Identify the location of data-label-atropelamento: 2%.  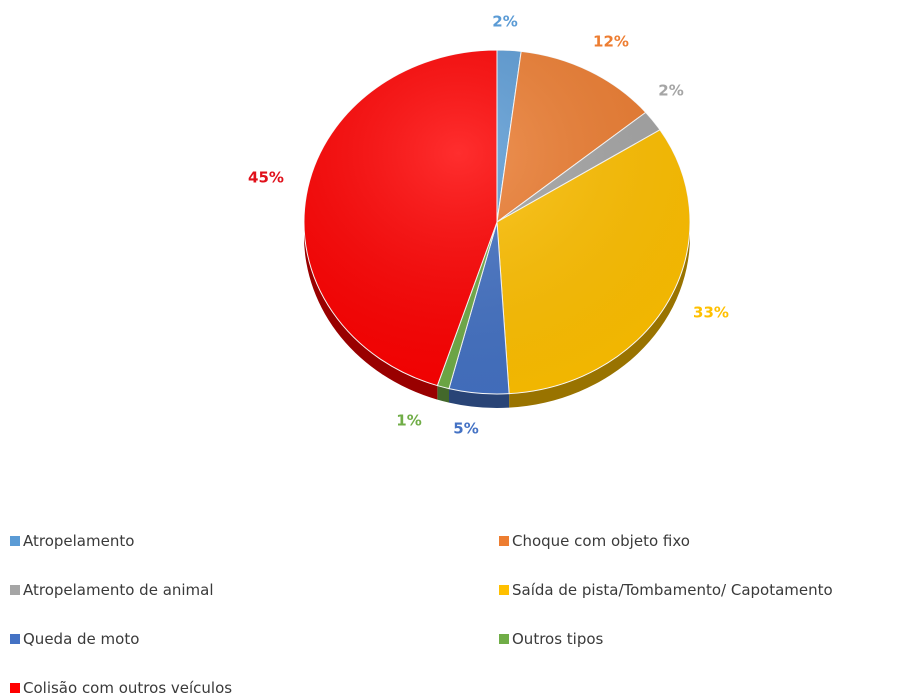
(504, 22).